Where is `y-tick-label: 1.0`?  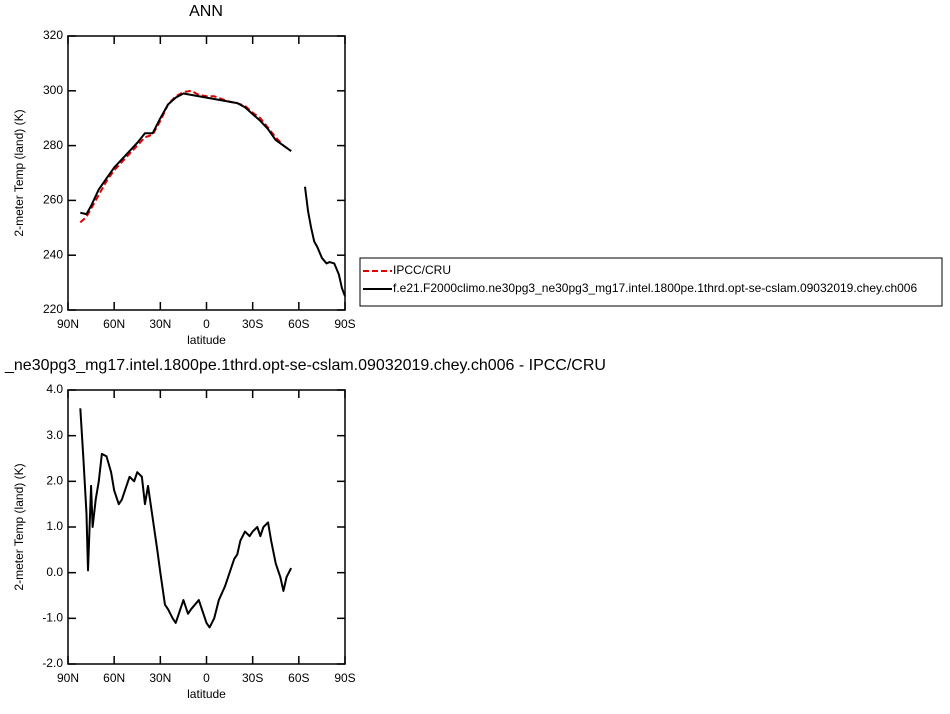 y-tick-label: 1.0 is located at coordinates (54, 526).